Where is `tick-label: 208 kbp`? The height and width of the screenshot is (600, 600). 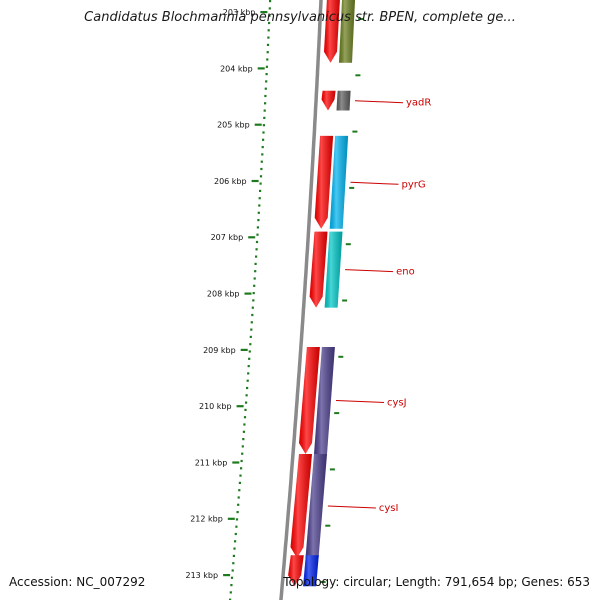 tick-label: 208 kbp is located at coordinates (223, 294).